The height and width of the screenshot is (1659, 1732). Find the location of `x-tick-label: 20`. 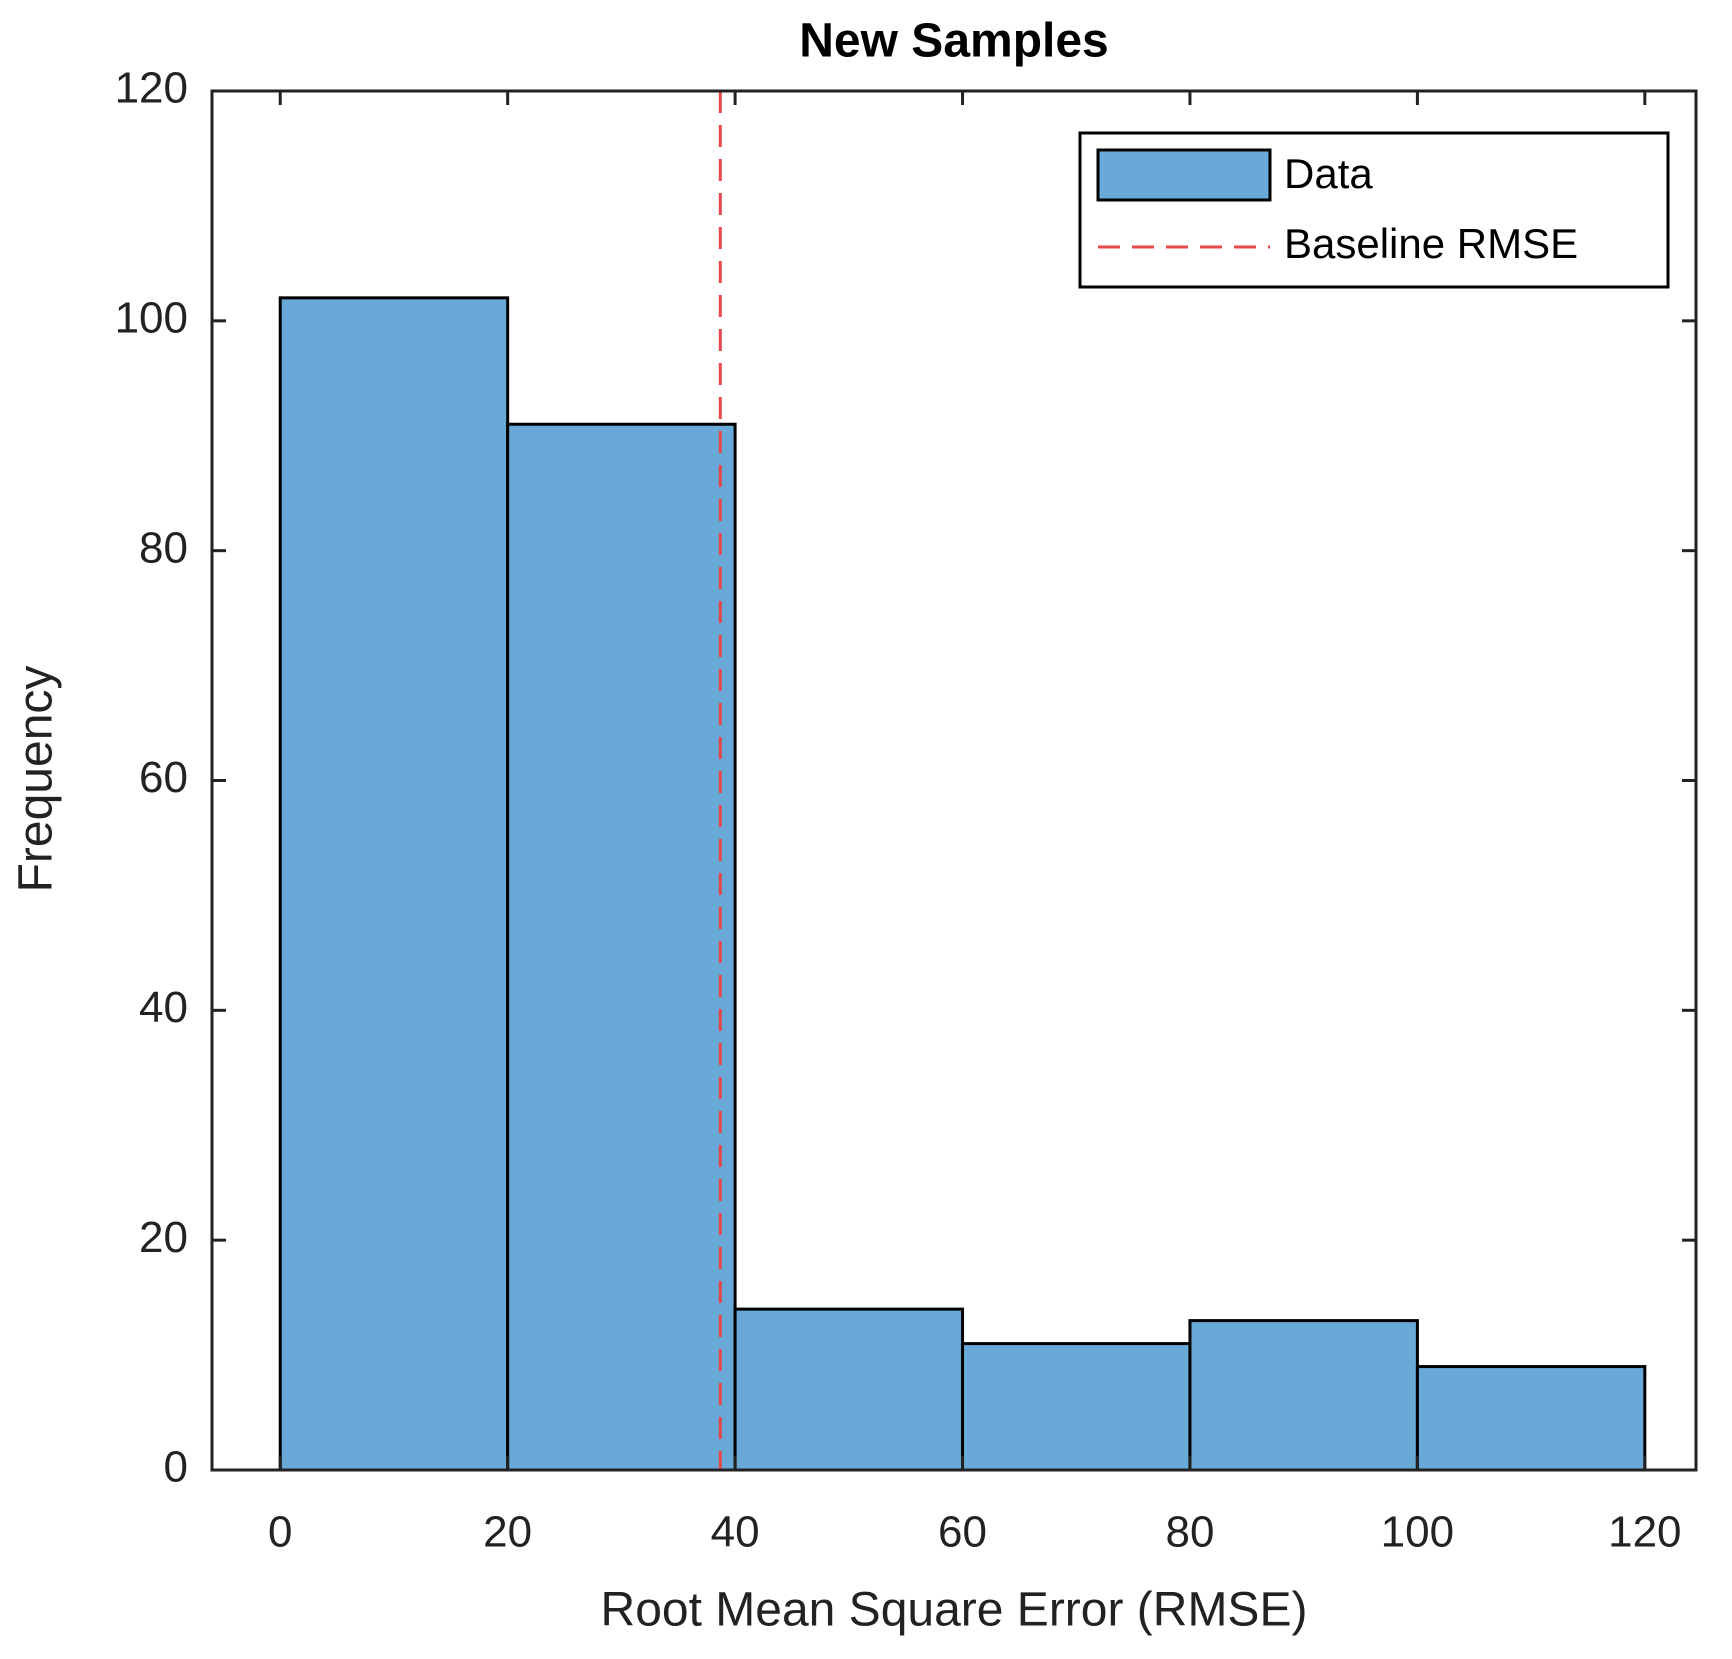

x-tick-label: 20 is located at coordinates (507, 1532).